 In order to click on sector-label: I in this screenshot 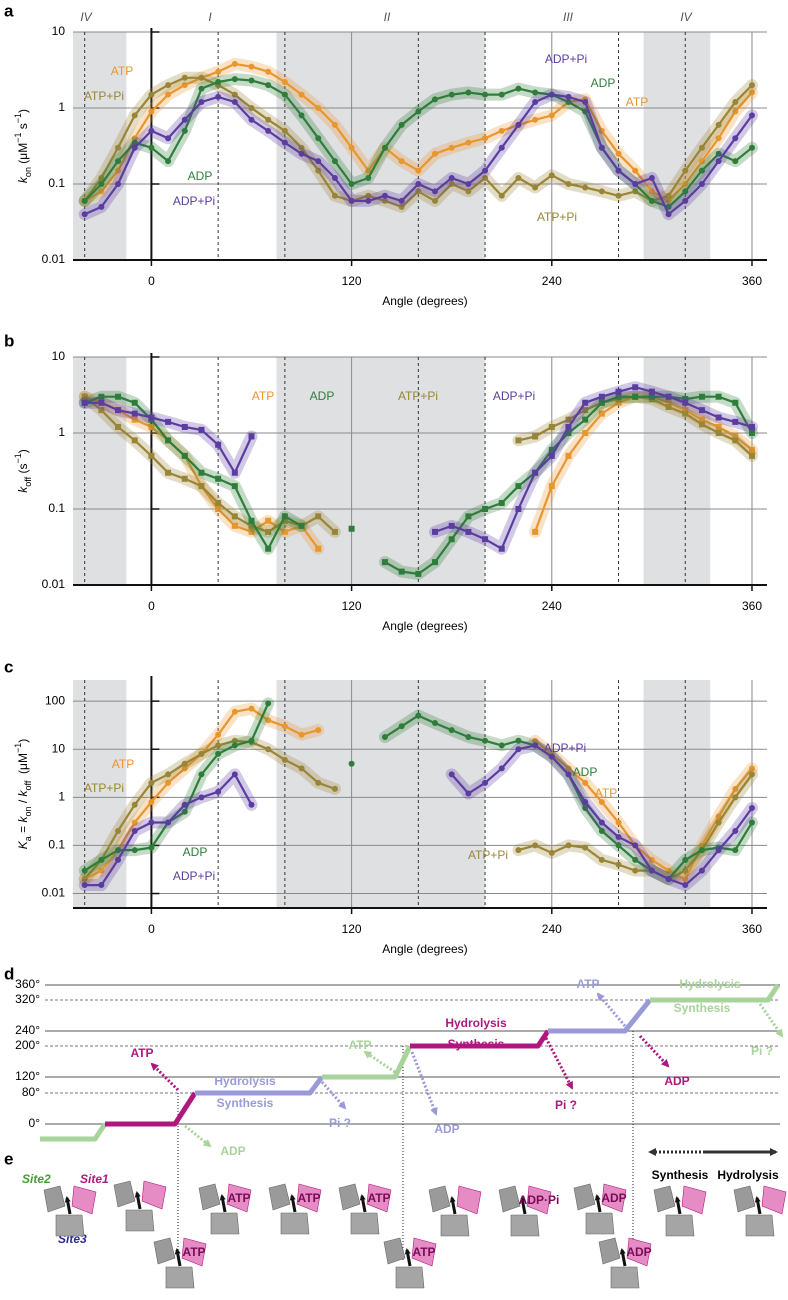, I will do `click(210, 17)`.